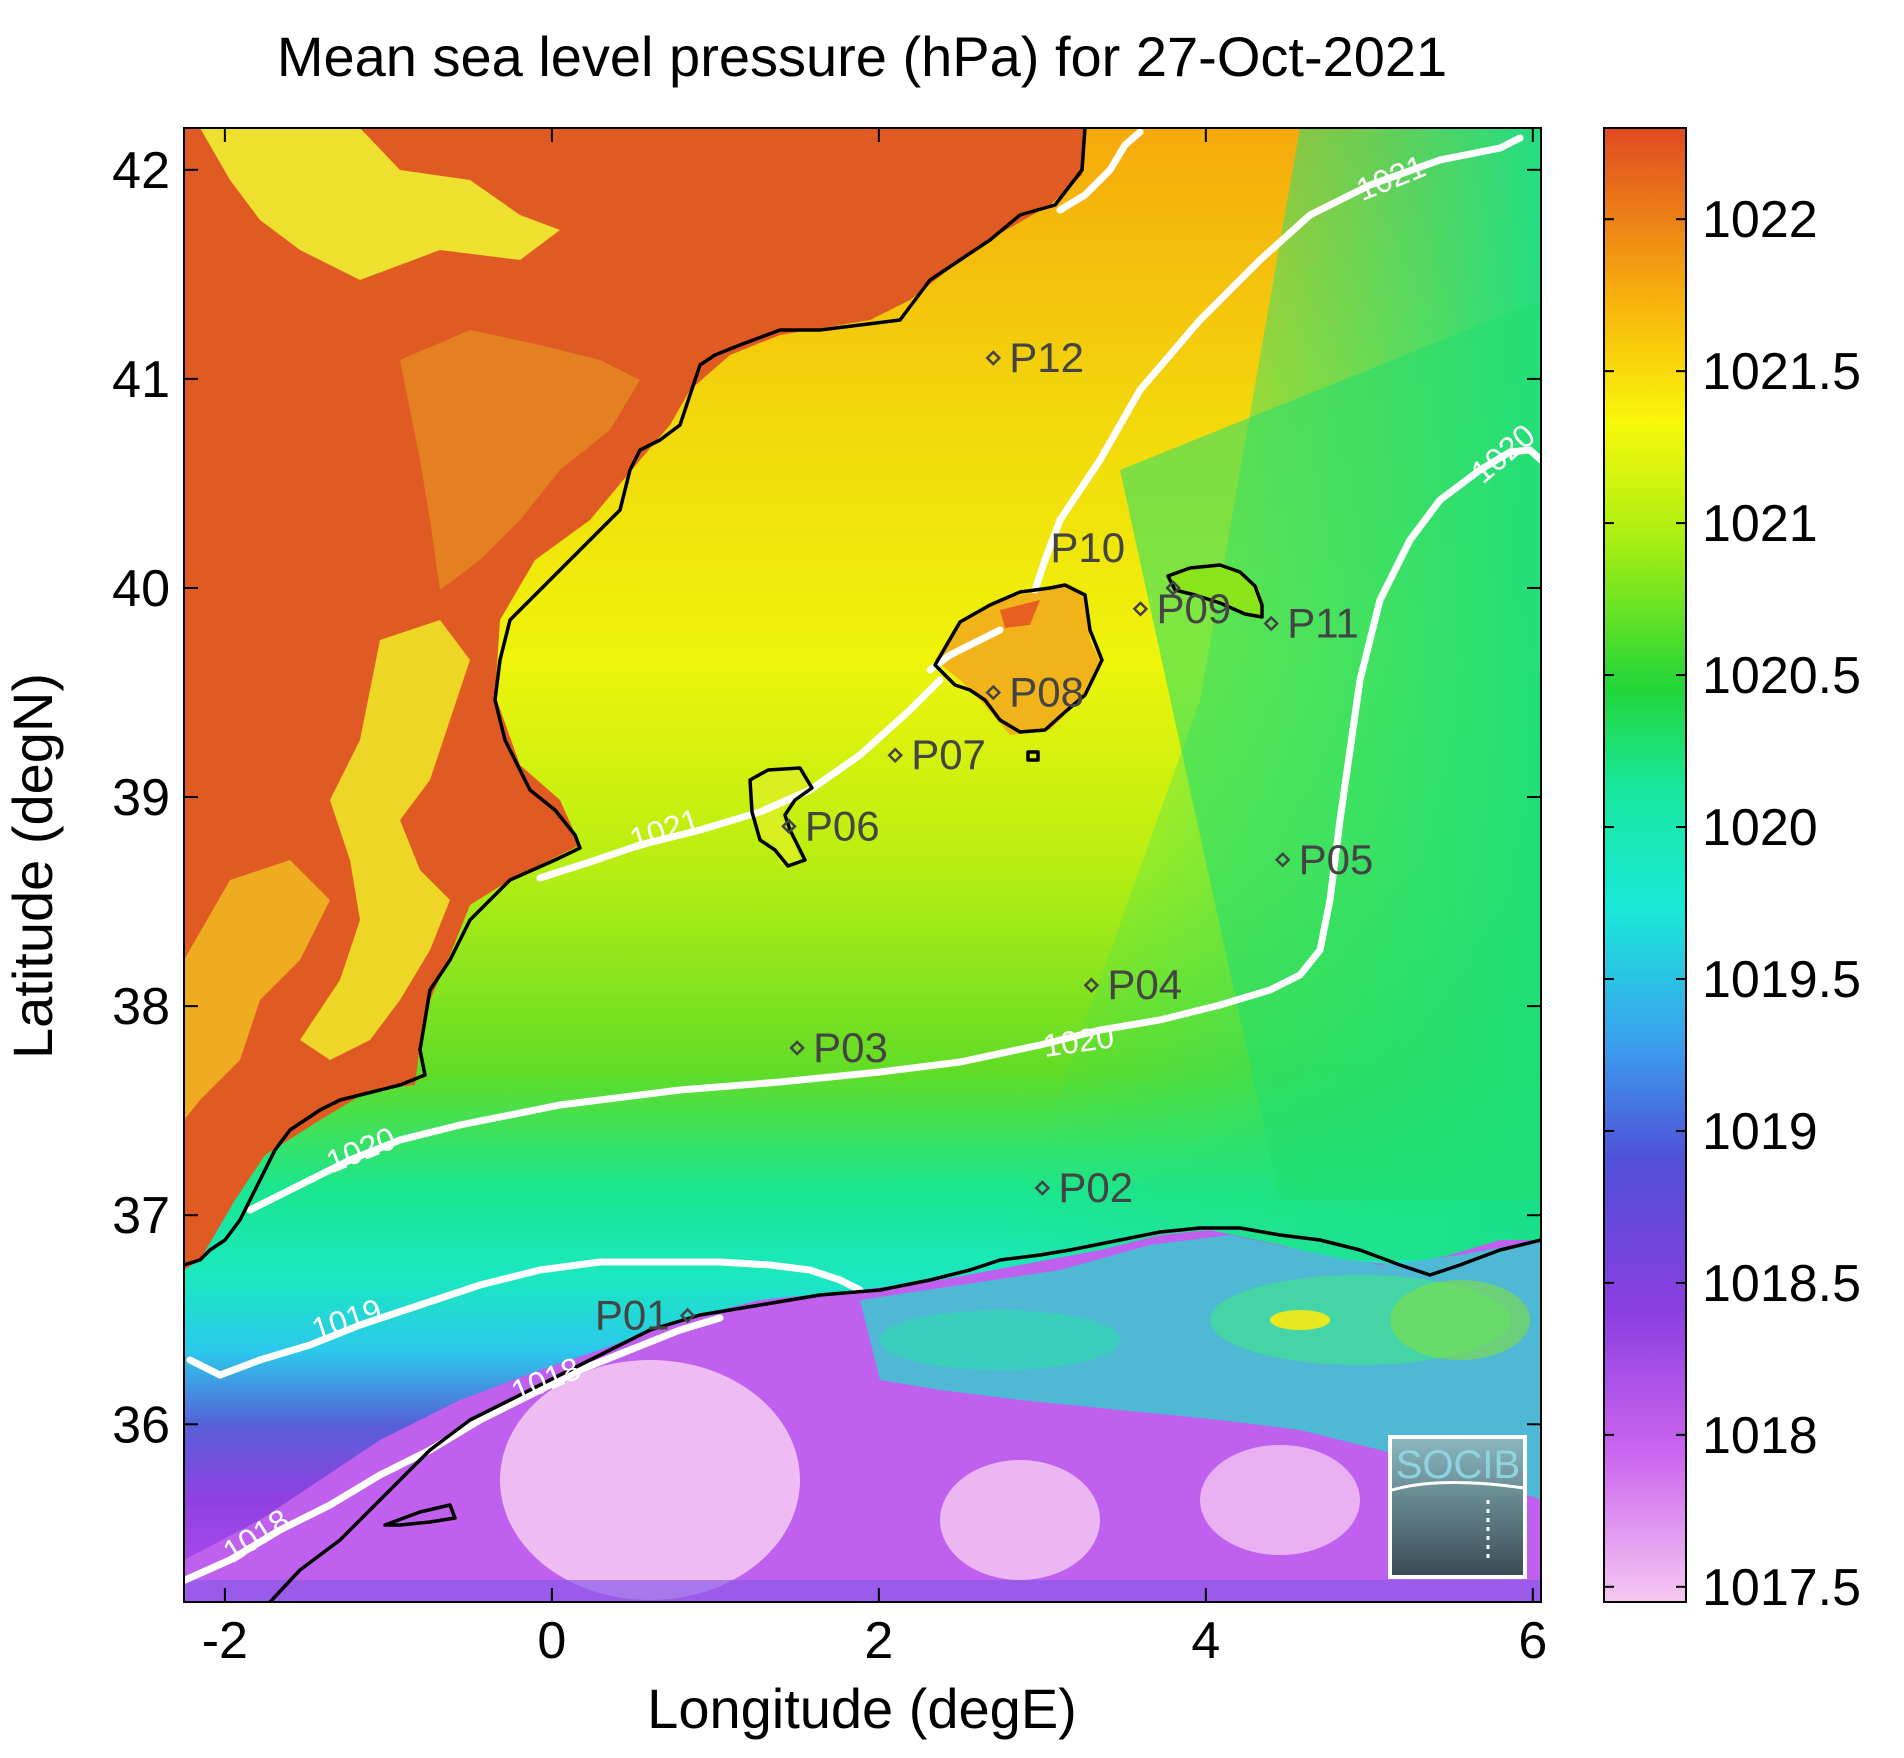 This screenshot has width=1904, height=1758. I want to click on station-marker-p05, so click(1282, 860).